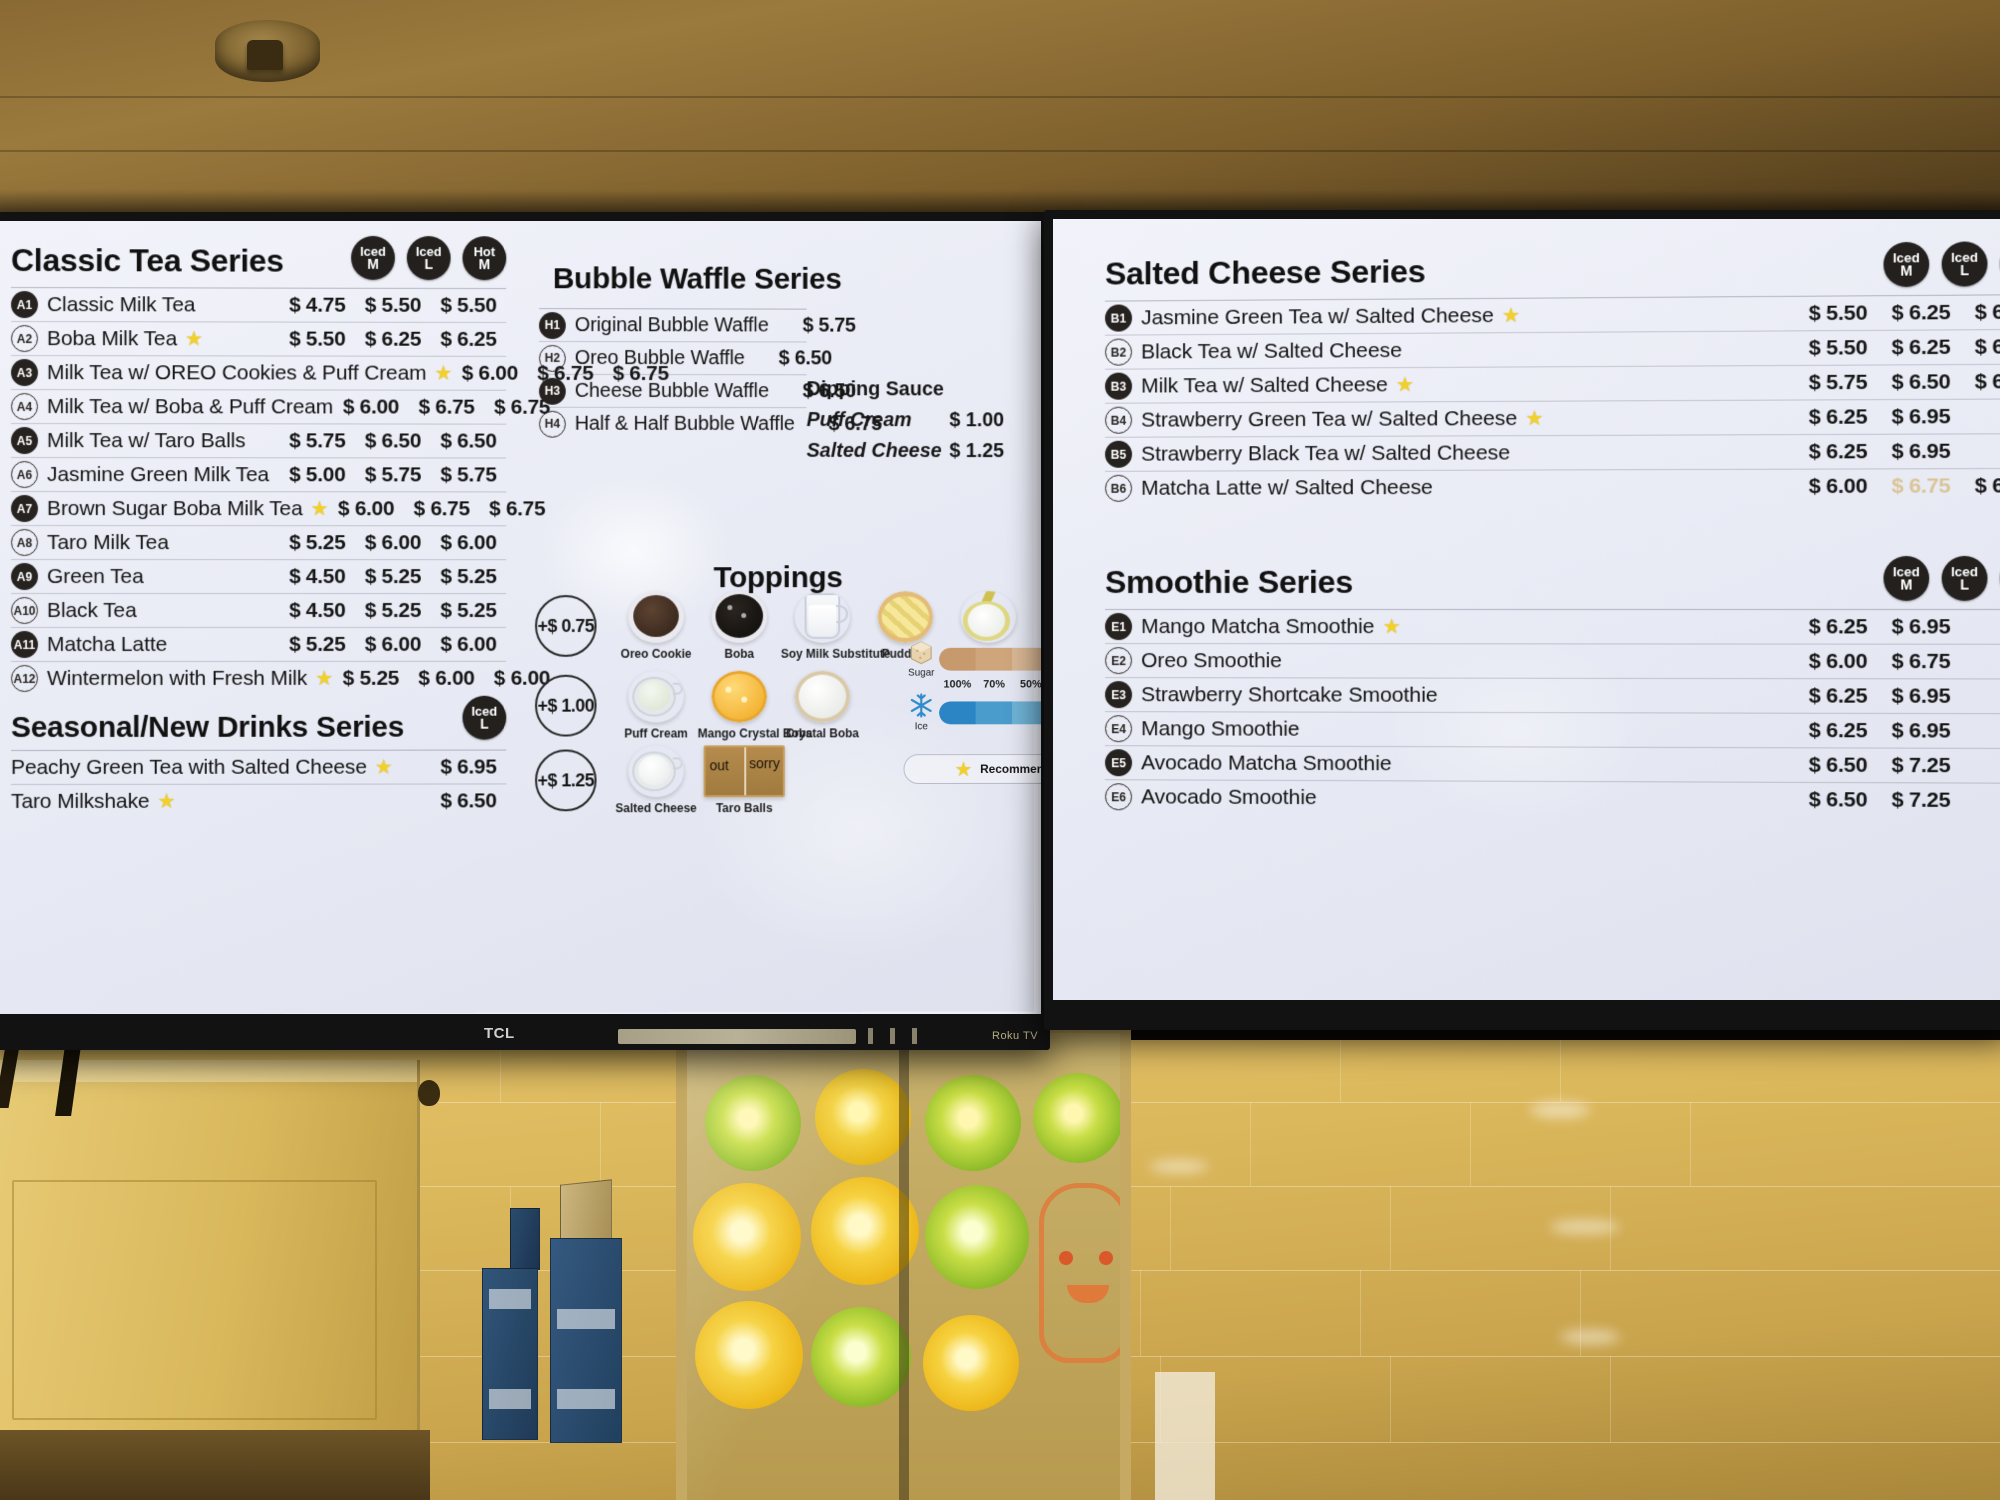  Describe the element at coordinates (24, 441) in the screenshot. I see `item-code-badge: A5` at that location.